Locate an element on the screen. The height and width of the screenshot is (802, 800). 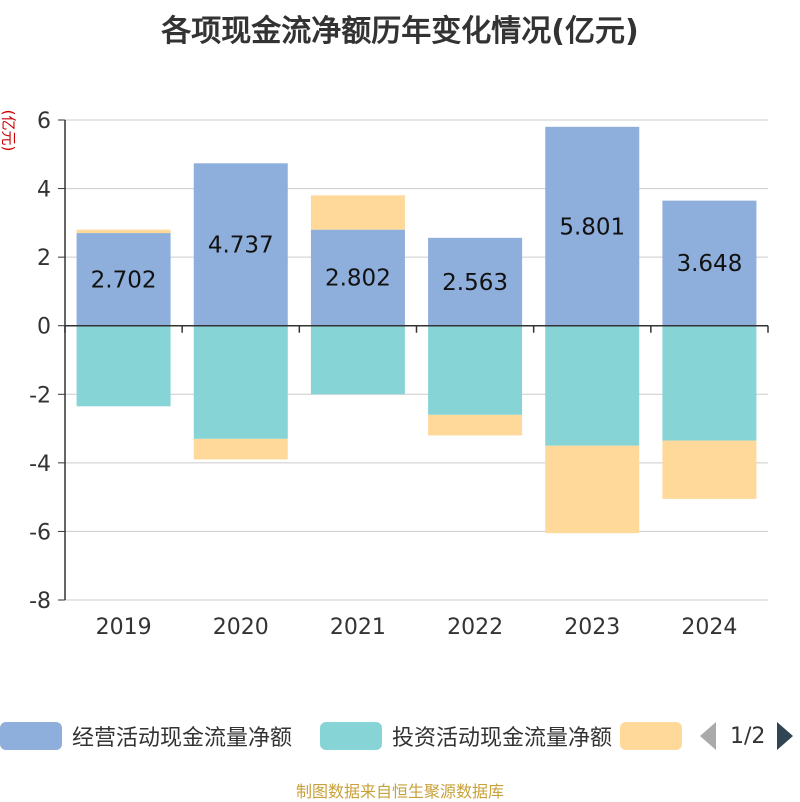
bar-s0-2024 is located at coordinates (709, 263).